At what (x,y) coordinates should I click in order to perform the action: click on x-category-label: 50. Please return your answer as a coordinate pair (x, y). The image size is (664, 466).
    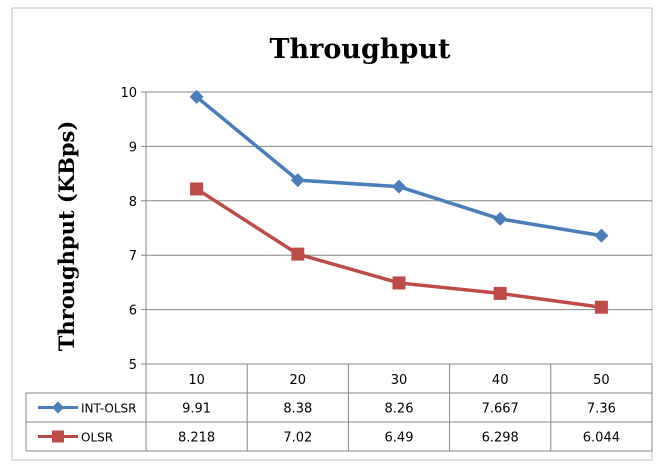
    Looking at the image, I should click on (601, 380).